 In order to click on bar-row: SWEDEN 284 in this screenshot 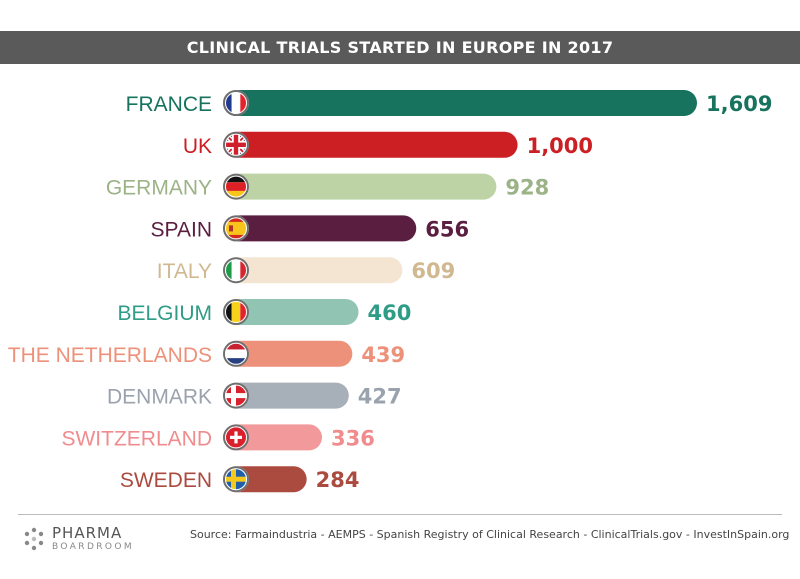, I will do `click(240, 479)`.